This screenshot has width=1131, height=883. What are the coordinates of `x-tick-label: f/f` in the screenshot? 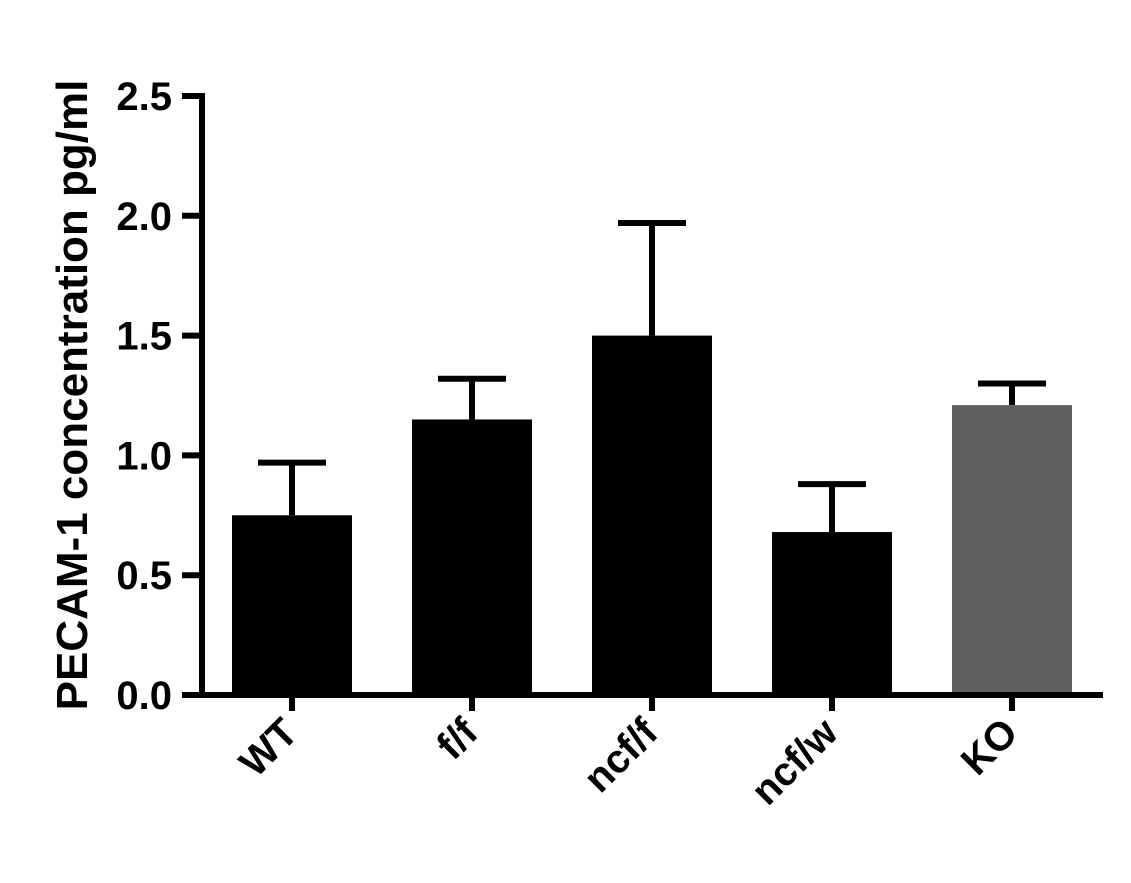 It's located at (458, 739).